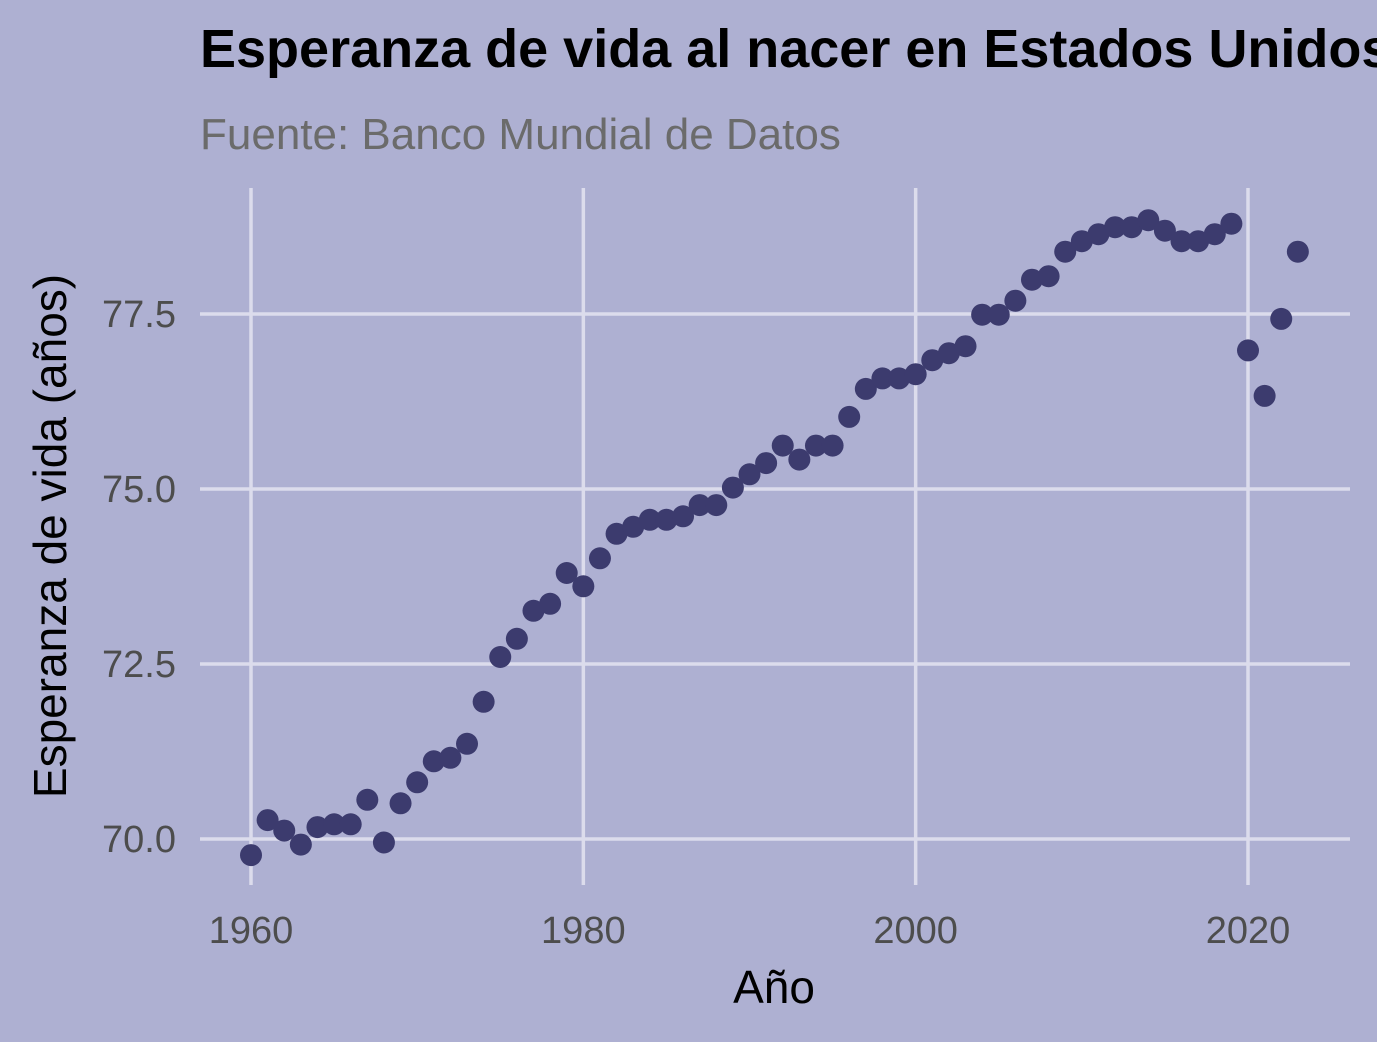 The image size is (1377, 1042). Describe the element at coordinates (520, 134) in the screenshot. I see `chart-subtitle: Fuente: Banco Mundial de Datos` at that location.